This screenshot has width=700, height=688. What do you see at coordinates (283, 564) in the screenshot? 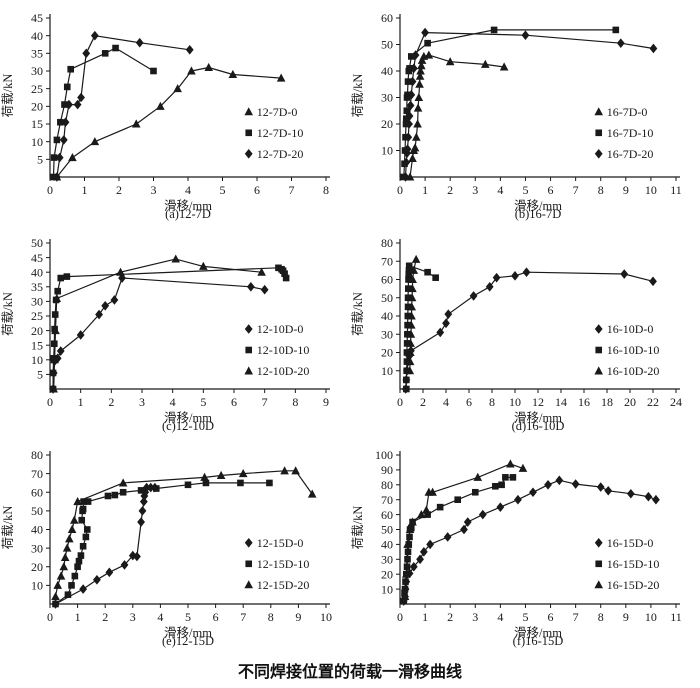
I see `legend-label: 12-15D-10` at bounding box center [283, 564].